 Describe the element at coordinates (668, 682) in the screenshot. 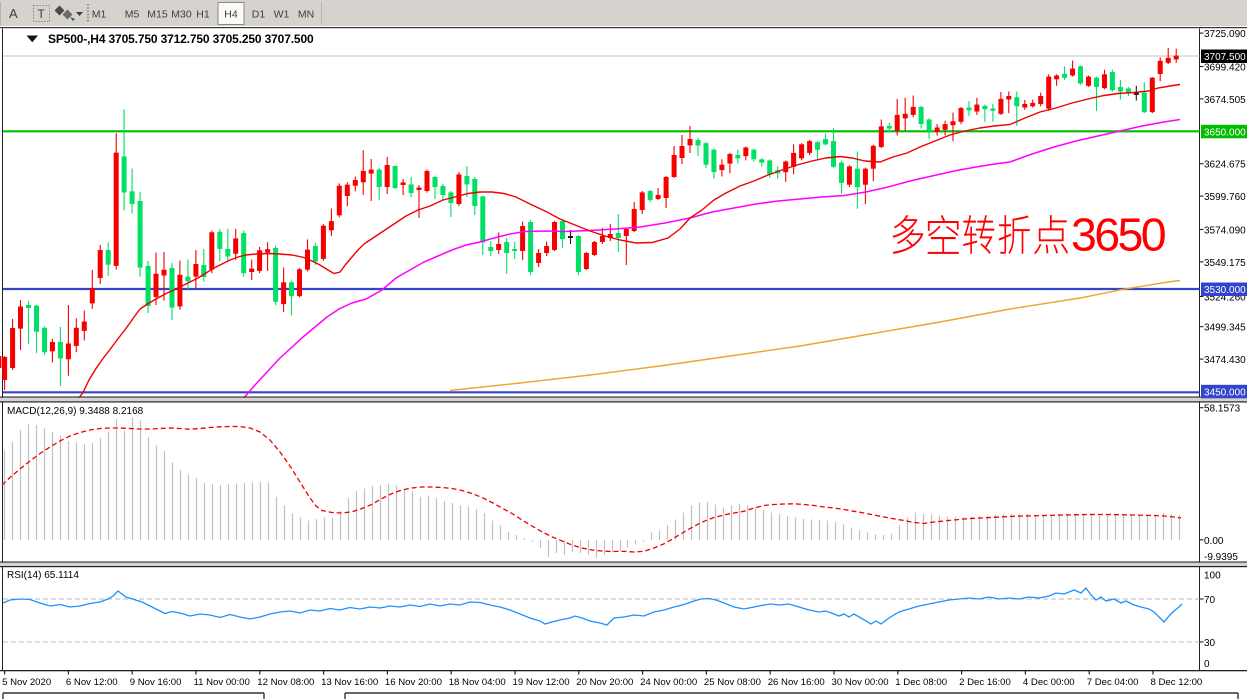

I see `svg-text: 24 Nov 00:00` at that location.